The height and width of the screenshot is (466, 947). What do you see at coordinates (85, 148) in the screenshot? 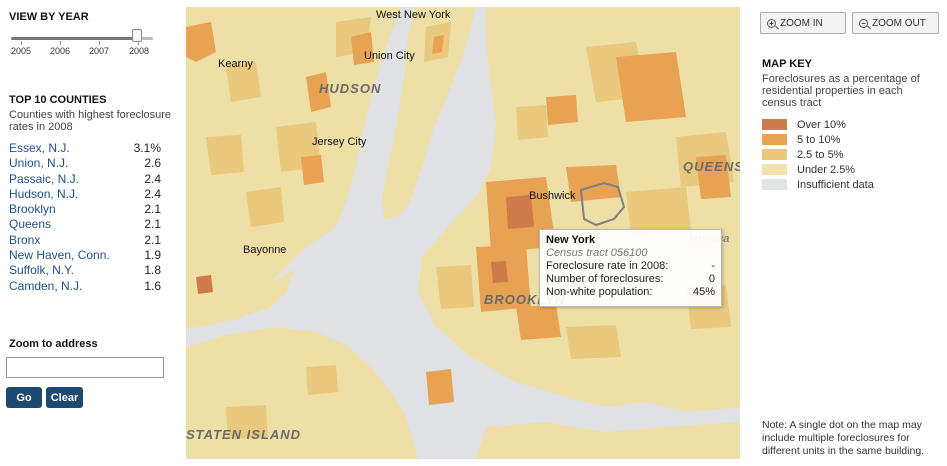
I see `list-item: Essex, N.J. 3.1%` at bounding box center [85, 148].